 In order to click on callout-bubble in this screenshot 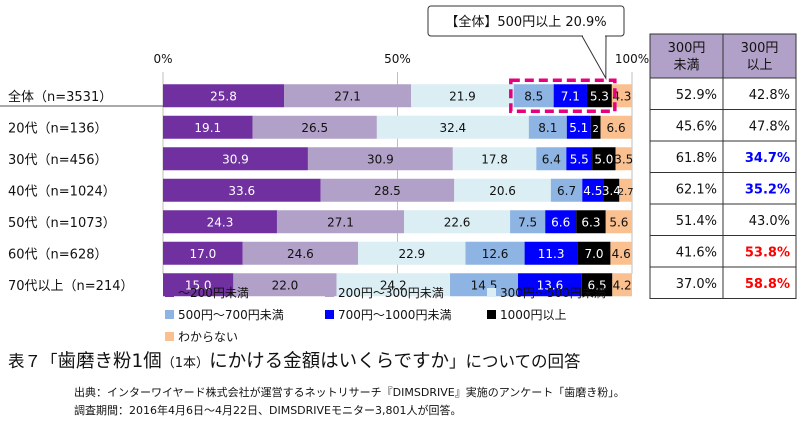, I will do `click(526, 21)`.